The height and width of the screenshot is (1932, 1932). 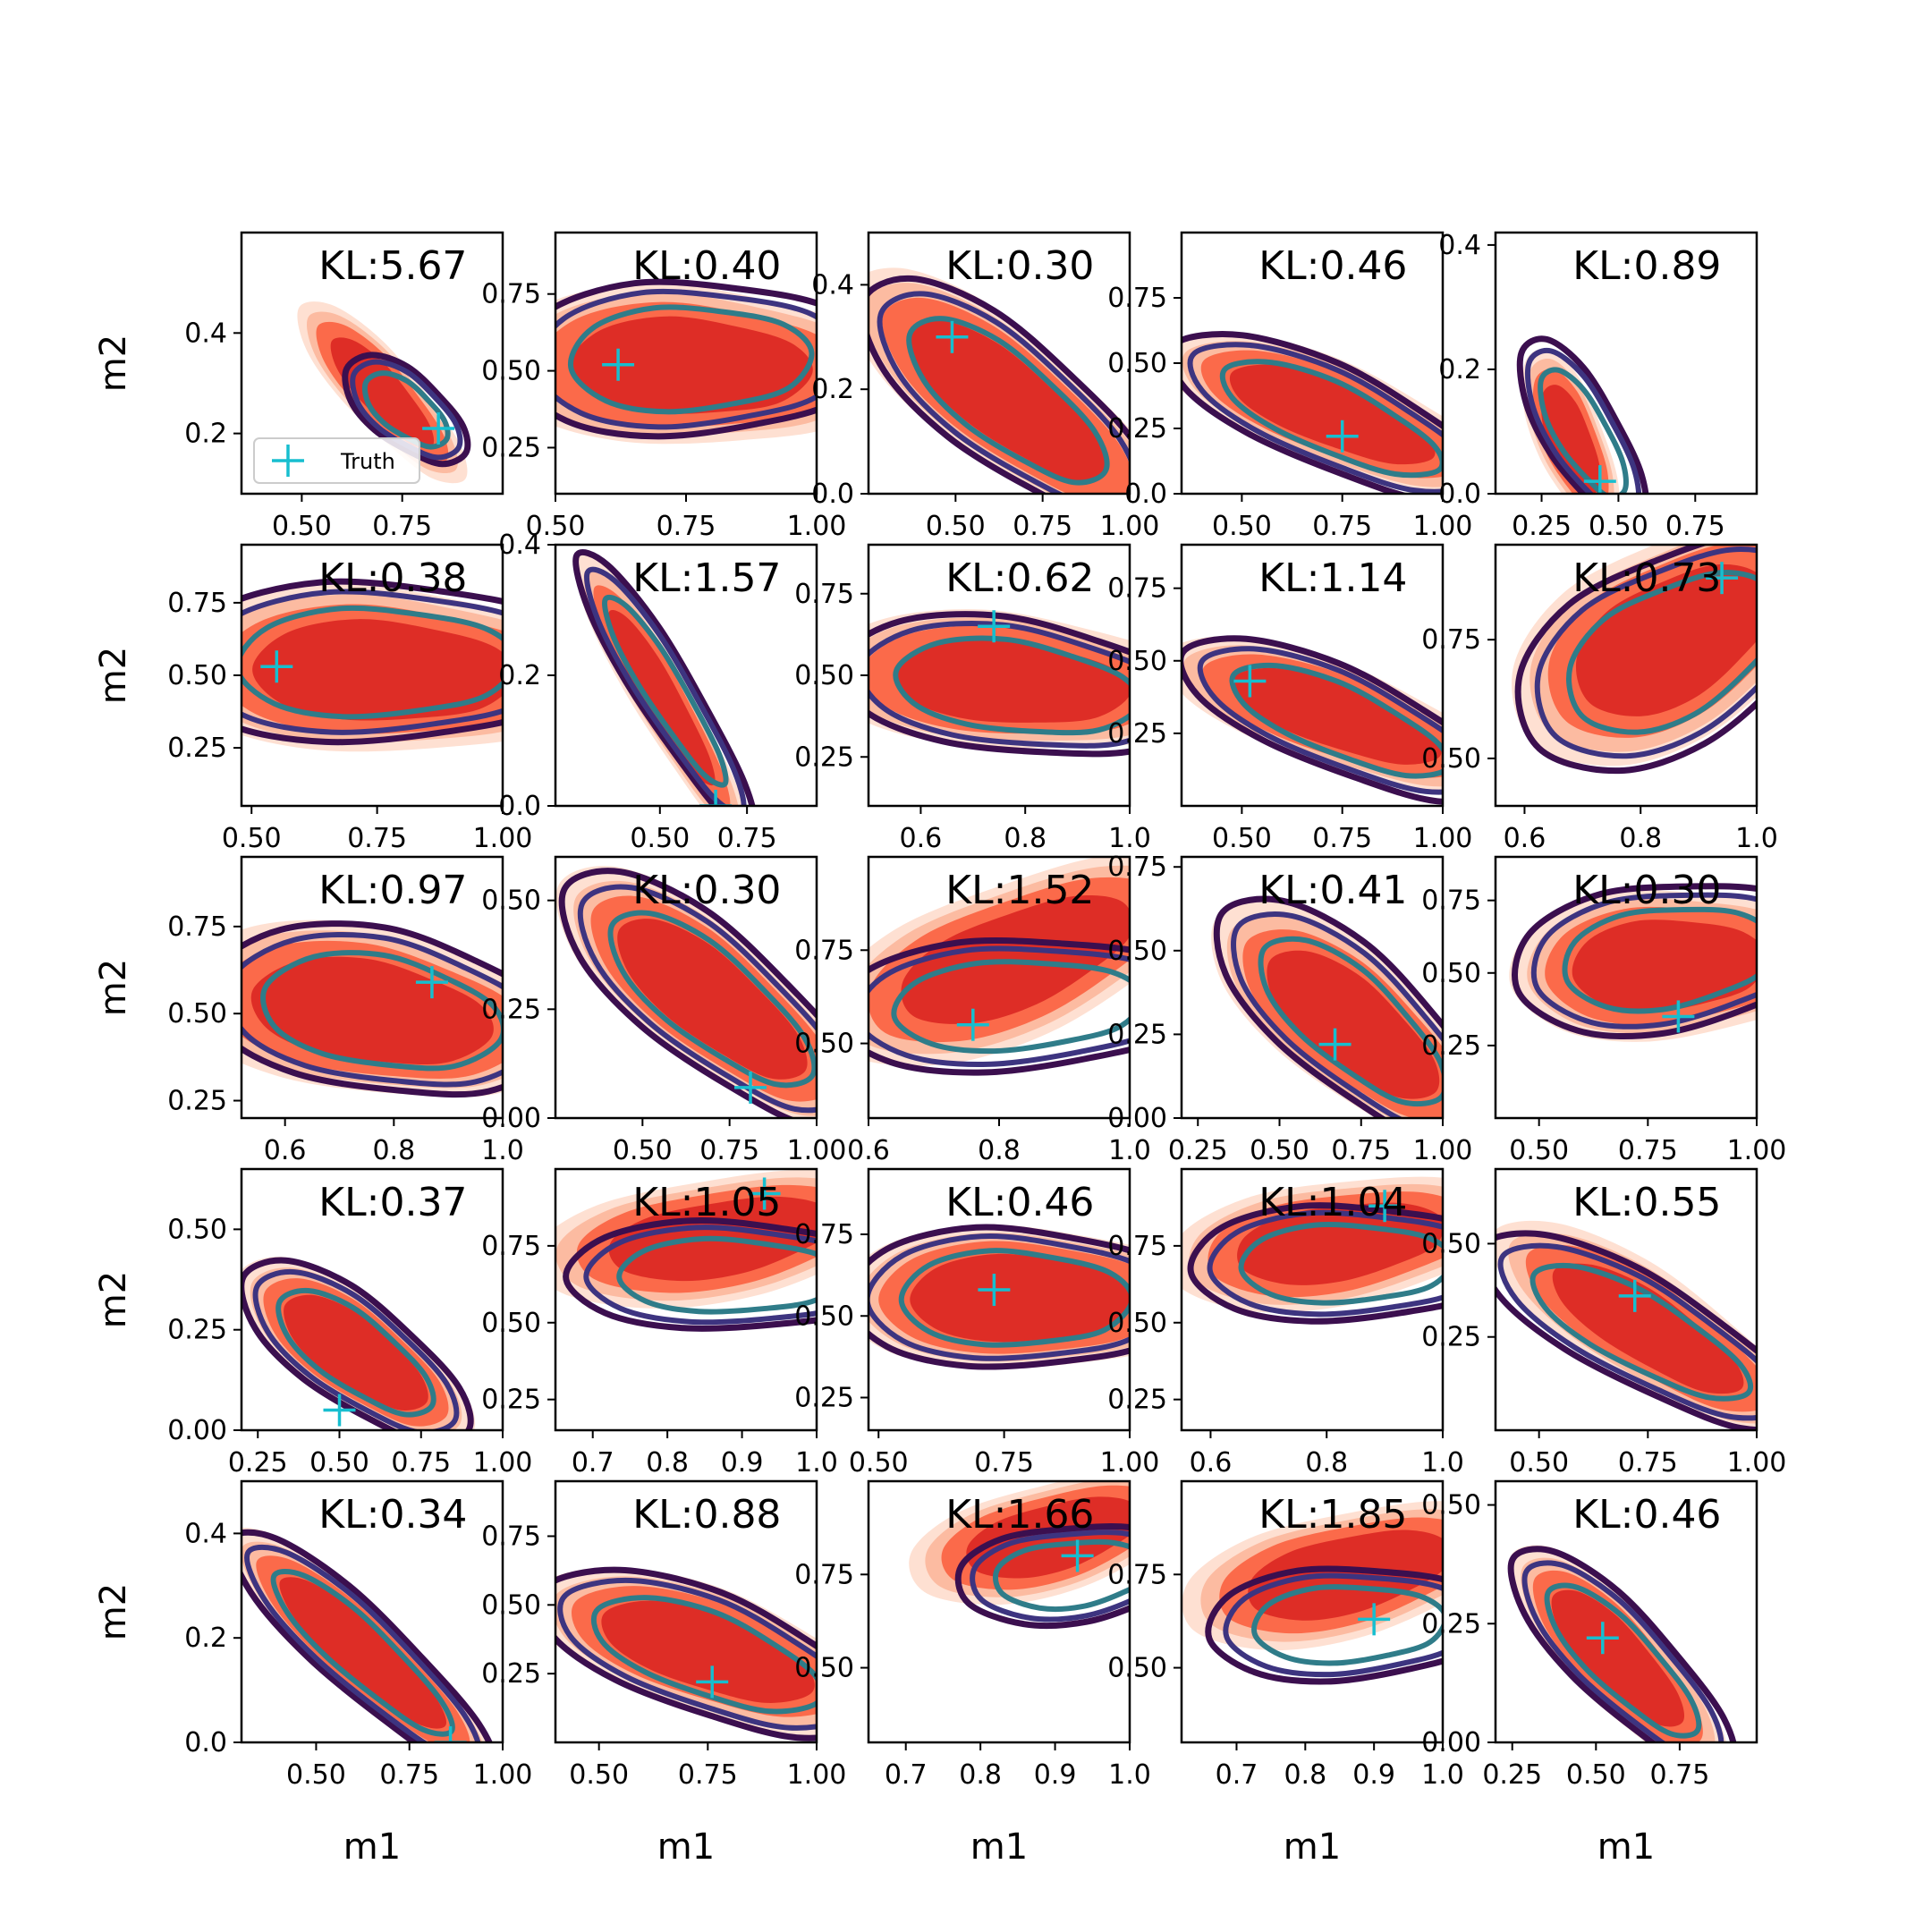 I want to click on y-tick-label: 0.00, so click(x=511, y=1118).